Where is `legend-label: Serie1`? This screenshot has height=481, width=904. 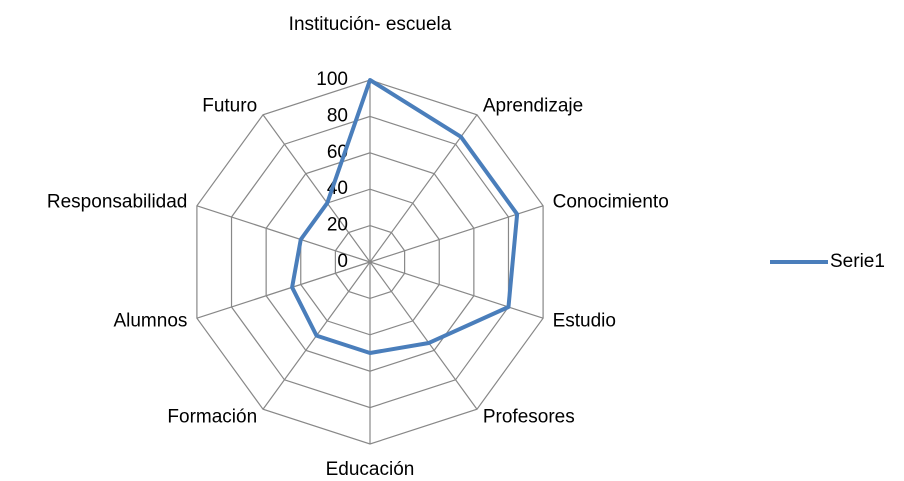
legend-label: Serie1 is located at coordinates (857, 261).